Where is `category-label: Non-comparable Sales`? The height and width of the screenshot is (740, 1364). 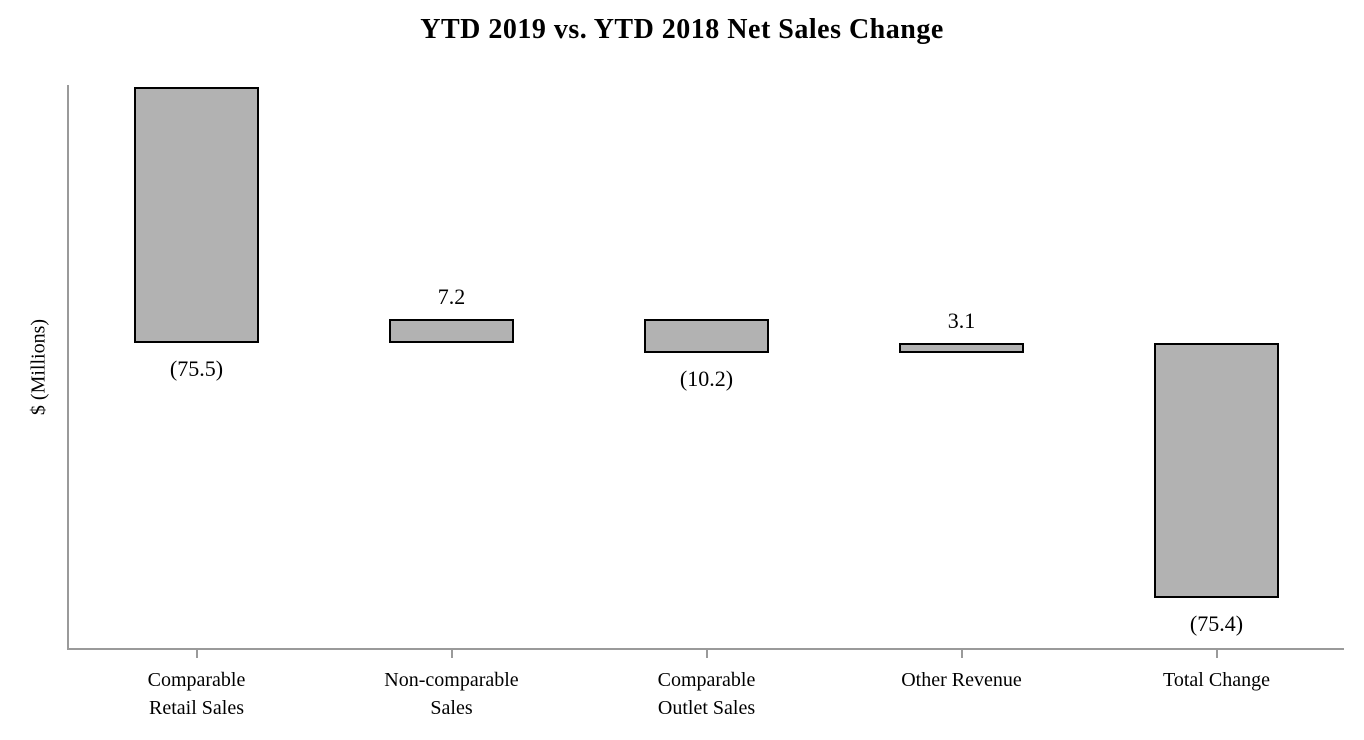 category-label: Non-comparable Sales is located at coordinates (451, 694).